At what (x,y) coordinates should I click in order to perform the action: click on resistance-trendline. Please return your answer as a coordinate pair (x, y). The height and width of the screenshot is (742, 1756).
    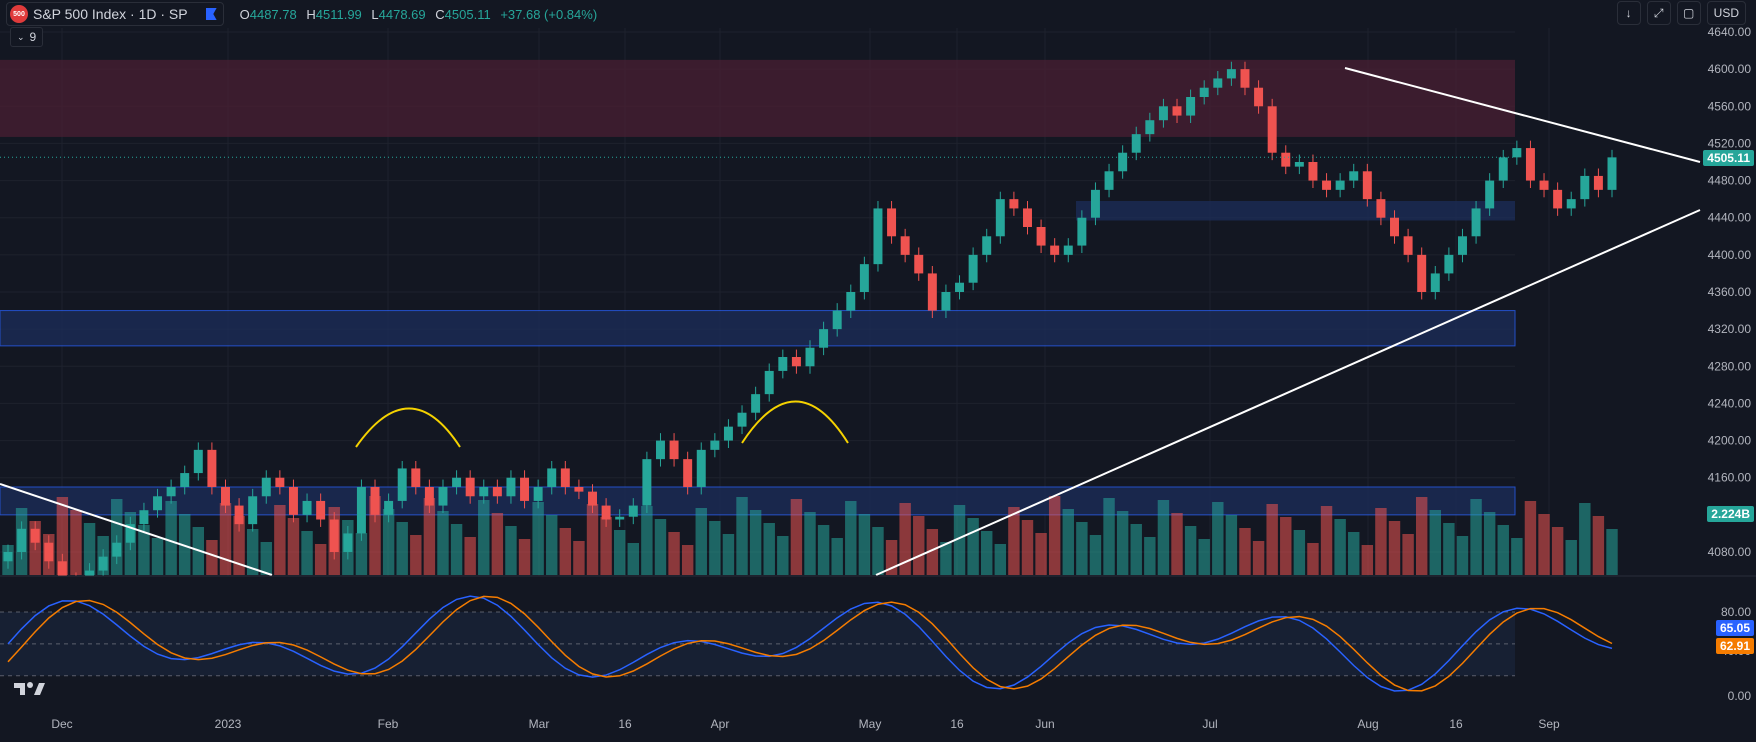
    Looking at the image, I should click on (1522, 115).